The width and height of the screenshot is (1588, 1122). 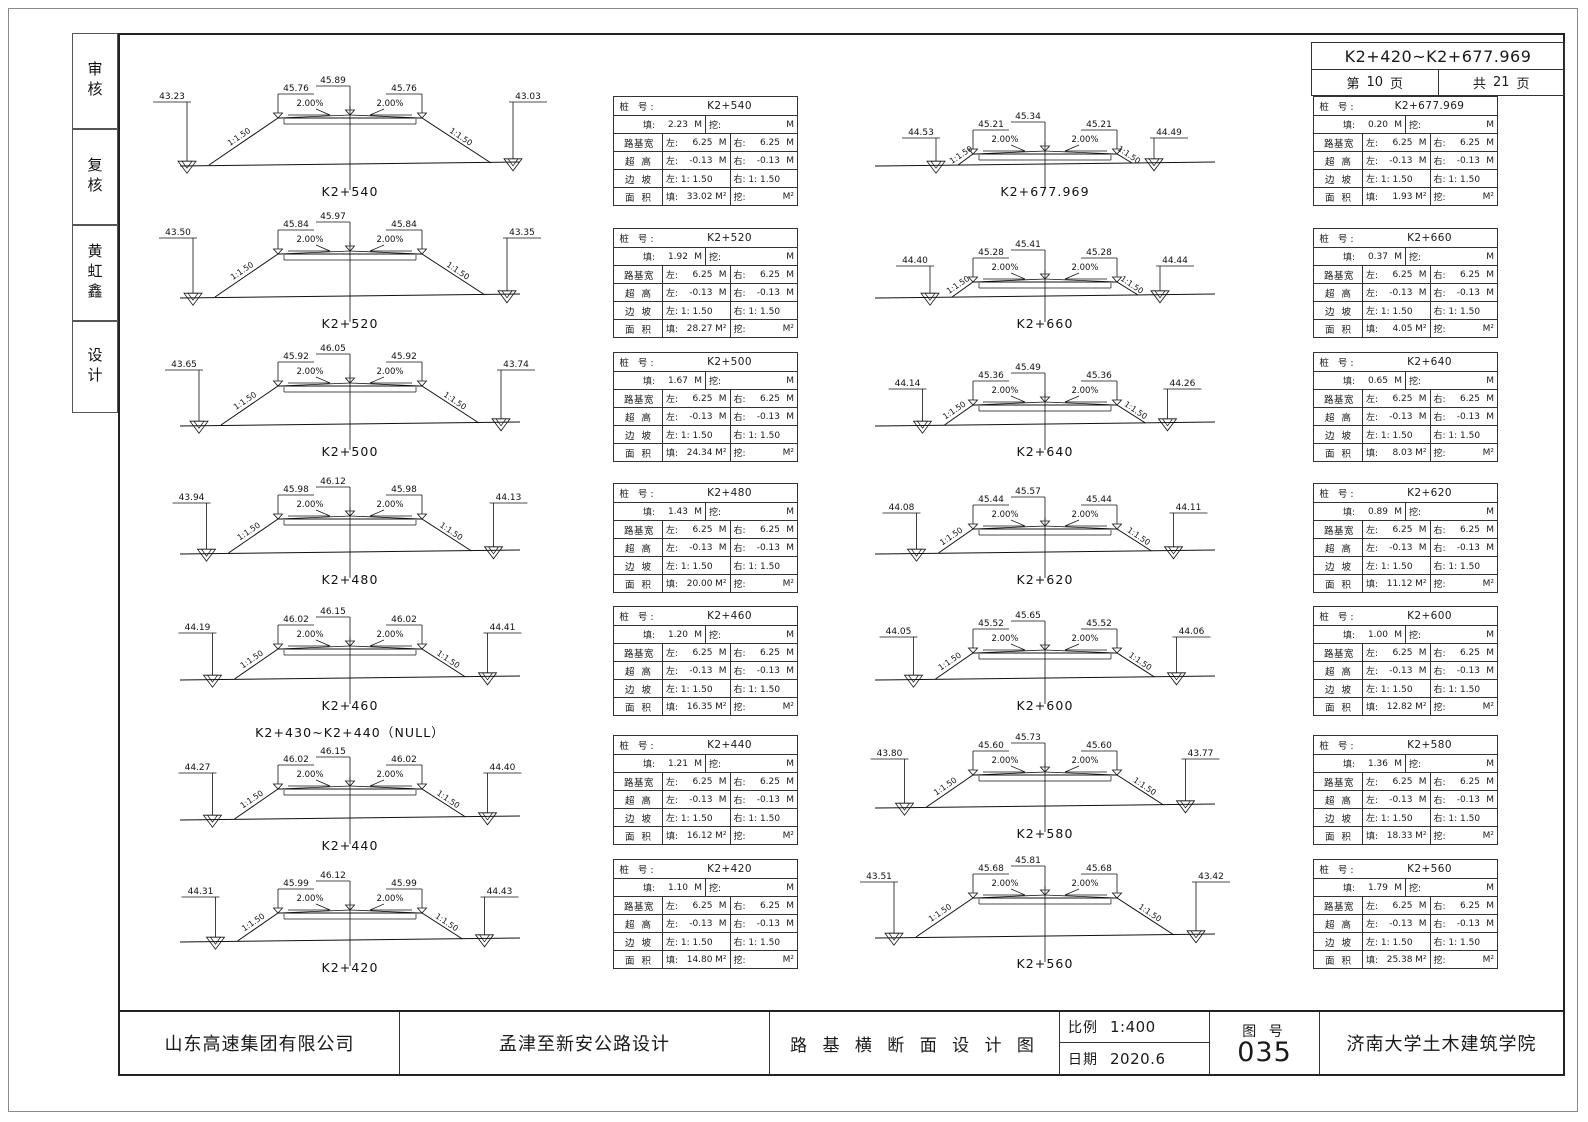 What do you see at coordinates (1377, 763) in the screenshot?
I see `fill-depth-value: 1.36` at bounding box center [1377, 763].